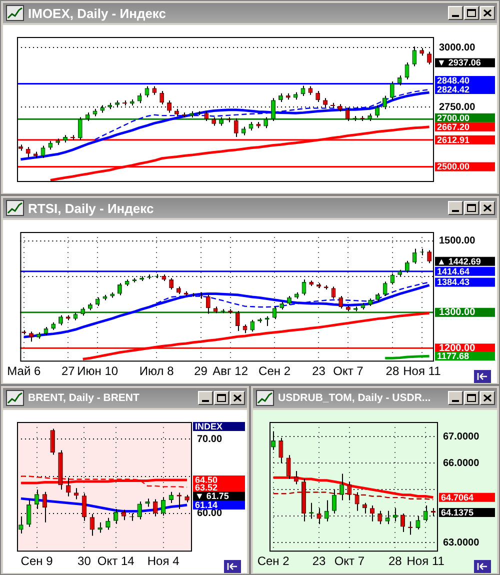 The image size is (500, 575). Describe the element at coordinates (24, 371) in the screenshot. I see `x-tick-label: Май 6` at that location.